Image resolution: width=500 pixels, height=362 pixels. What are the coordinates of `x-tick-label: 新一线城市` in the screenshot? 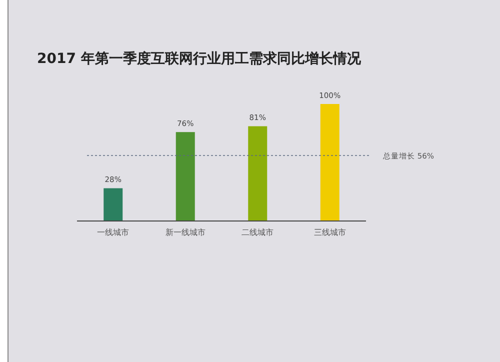 It's located at (185, 232).